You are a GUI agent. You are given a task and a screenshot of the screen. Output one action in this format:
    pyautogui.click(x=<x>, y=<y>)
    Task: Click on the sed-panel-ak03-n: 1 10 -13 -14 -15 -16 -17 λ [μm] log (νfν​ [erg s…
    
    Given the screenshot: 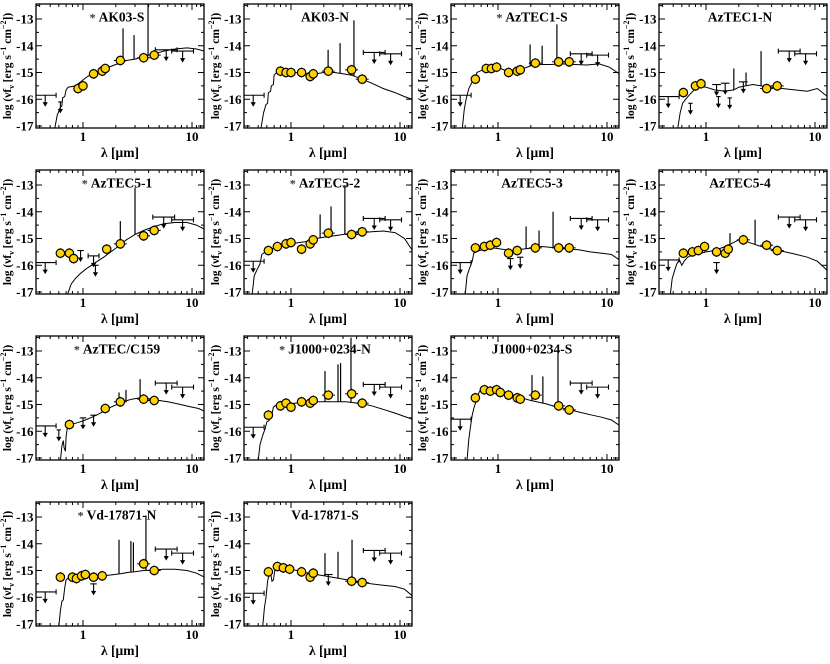 What is the action you would take?
    pyautogui.click(x=311, y=85)
    